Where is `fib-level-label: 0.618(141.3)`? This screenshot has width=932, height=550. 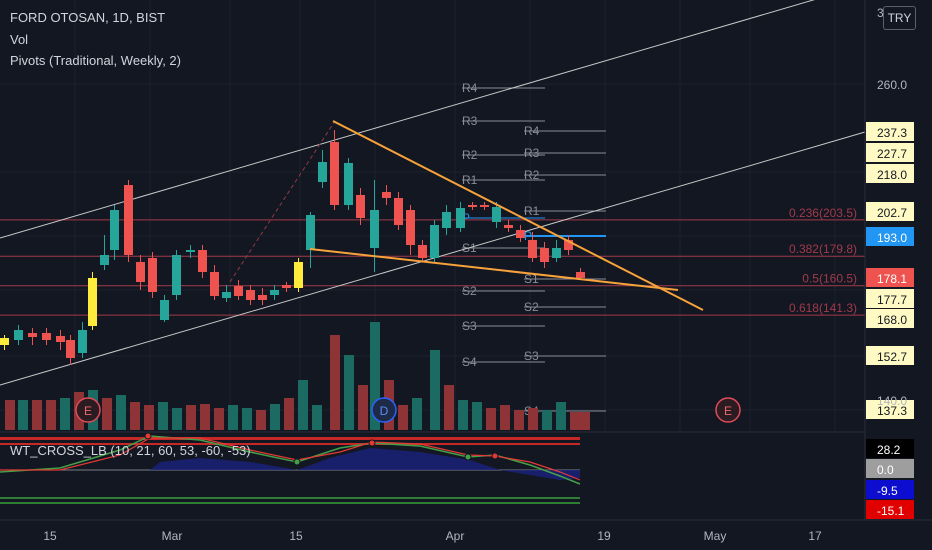
fib-level-label: 0.618(141.3) is located at coordinates (823, 308).